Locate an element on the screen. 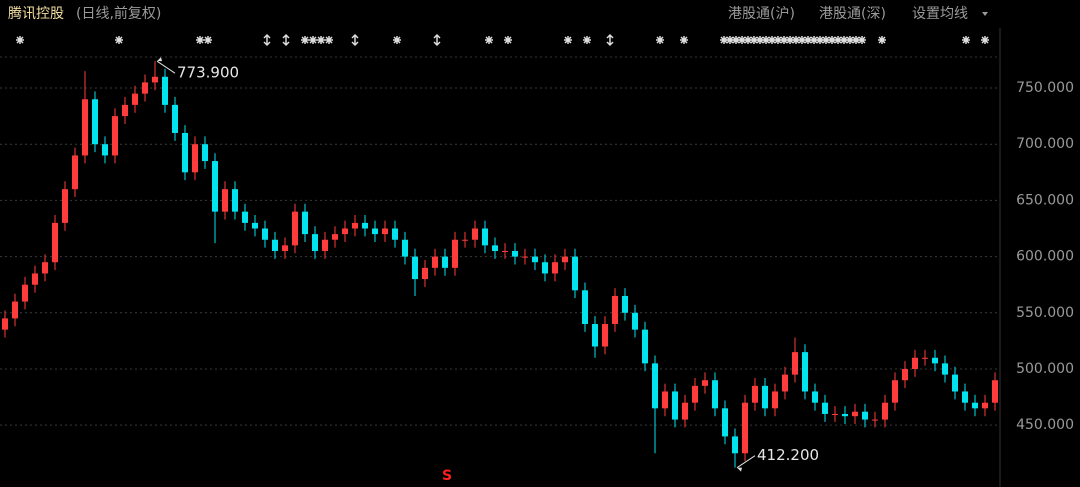  button: 港股通(沪) is located at coordinates (761, 14).